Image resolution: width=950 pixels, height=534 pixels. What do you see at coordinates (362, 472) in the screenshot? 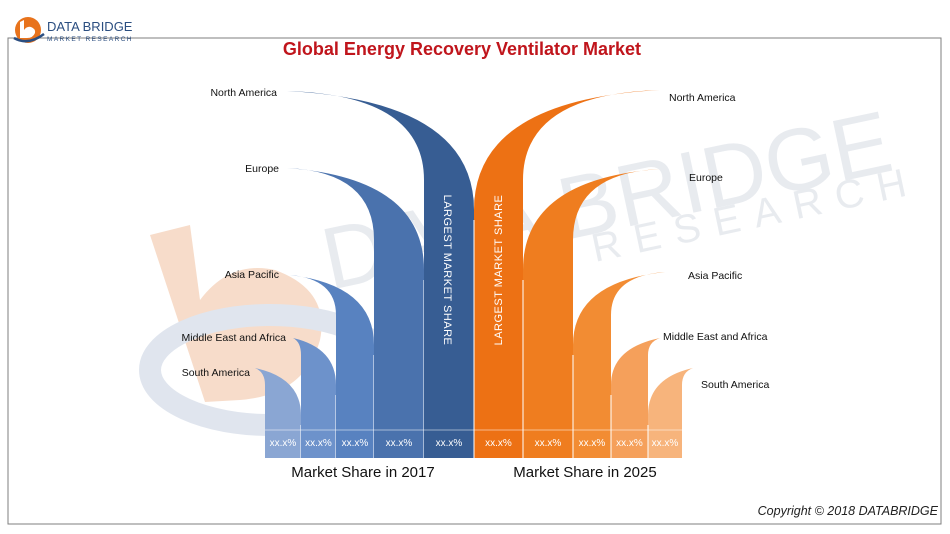
I see `left-axis-label: Market Share in 2017` at bounding box center [362, 472].